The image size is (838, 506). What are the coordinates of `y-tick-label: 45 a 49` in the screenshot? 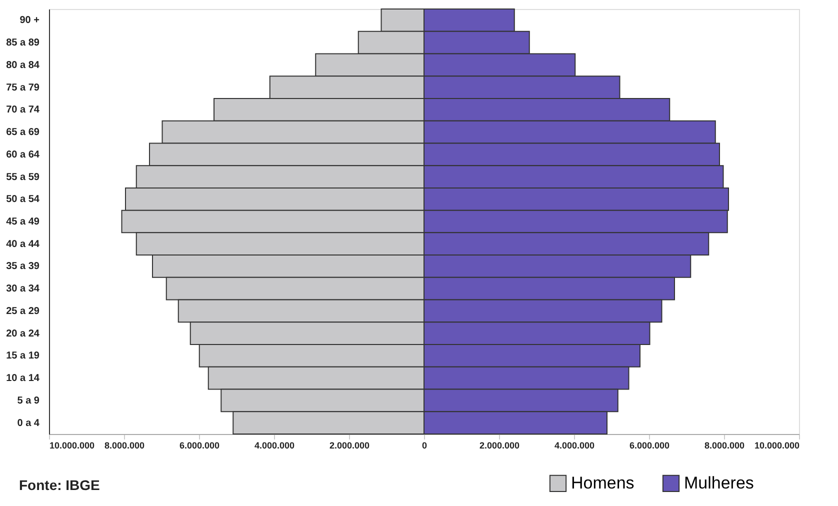 It's located at (23, 222).